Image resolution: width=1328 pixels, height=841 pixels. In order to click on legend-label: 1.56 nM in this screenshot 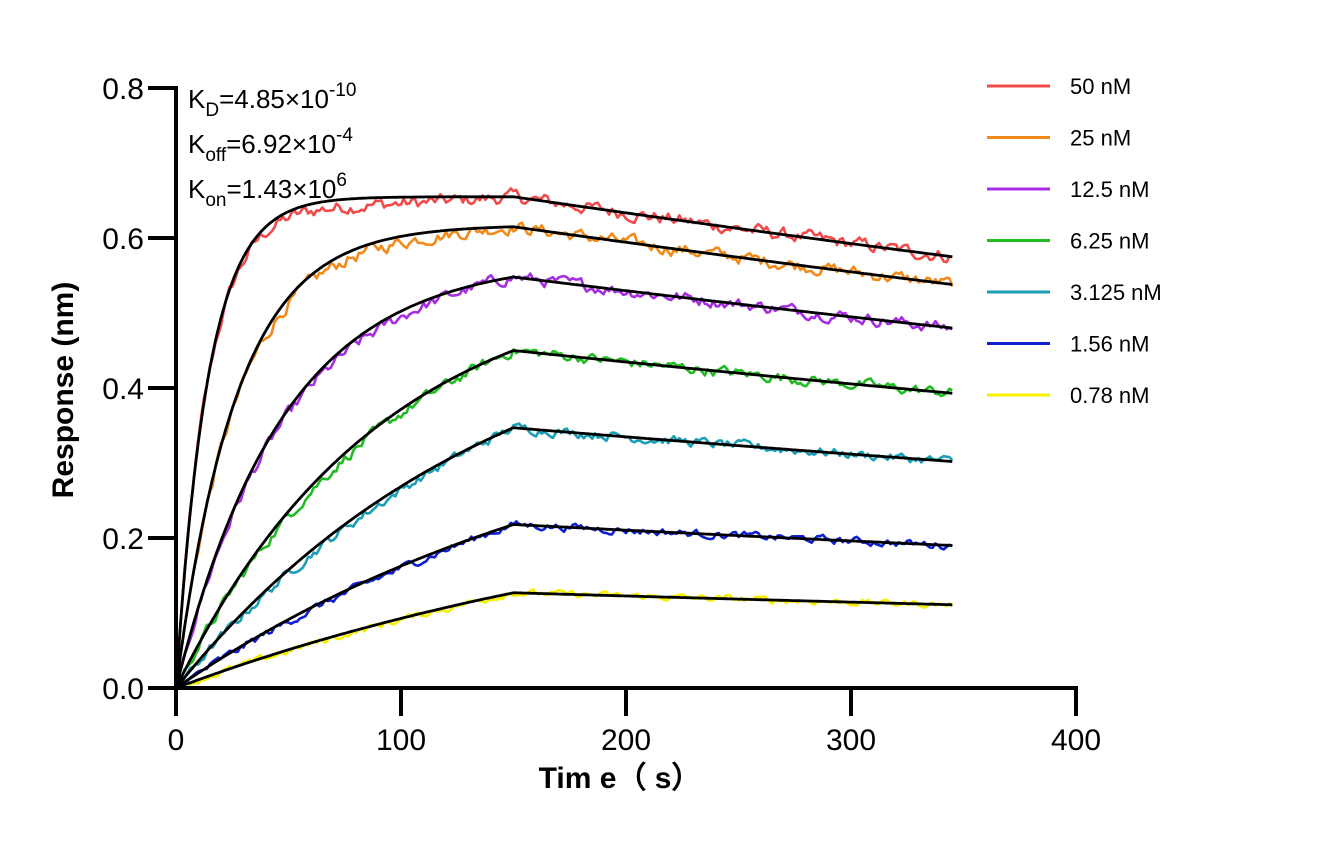, I will do `click(1110, 344)`.